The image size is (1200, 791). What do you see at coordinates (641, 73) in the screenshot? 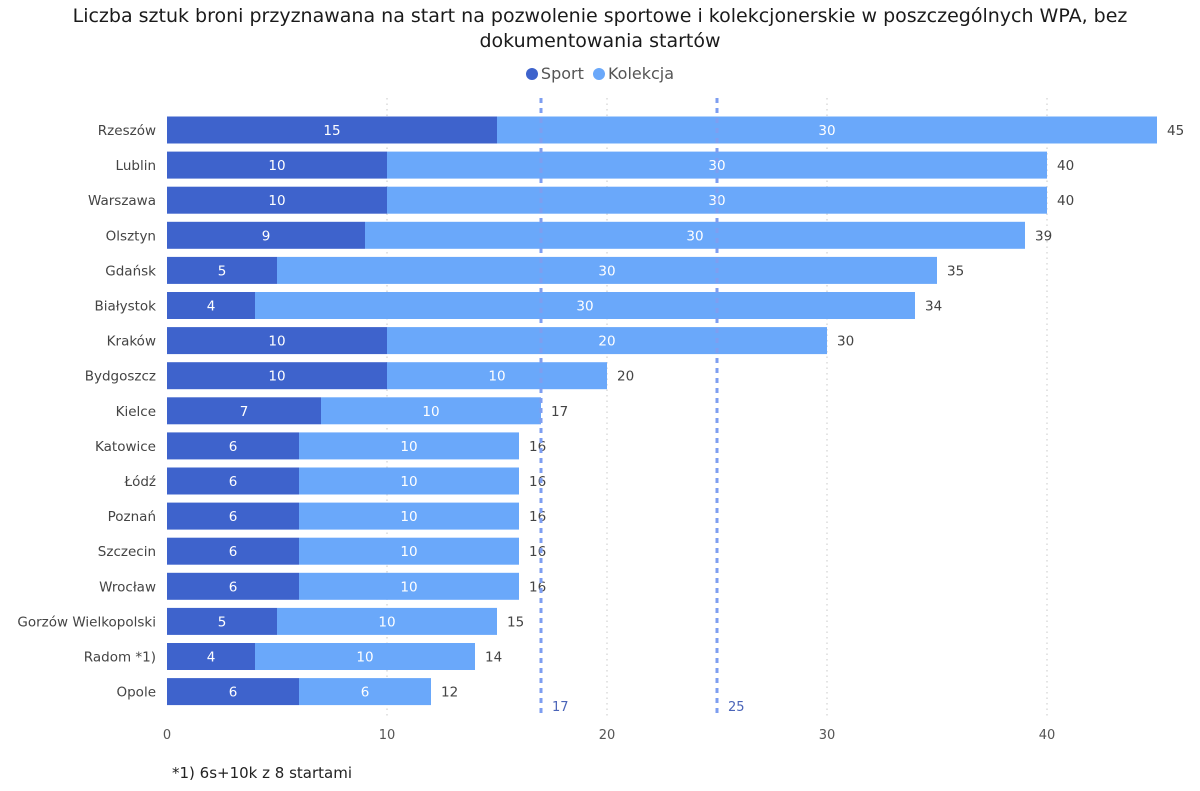
I see `legend-label-kolekcja: Kolekcja` at bounding box center [641, 73].